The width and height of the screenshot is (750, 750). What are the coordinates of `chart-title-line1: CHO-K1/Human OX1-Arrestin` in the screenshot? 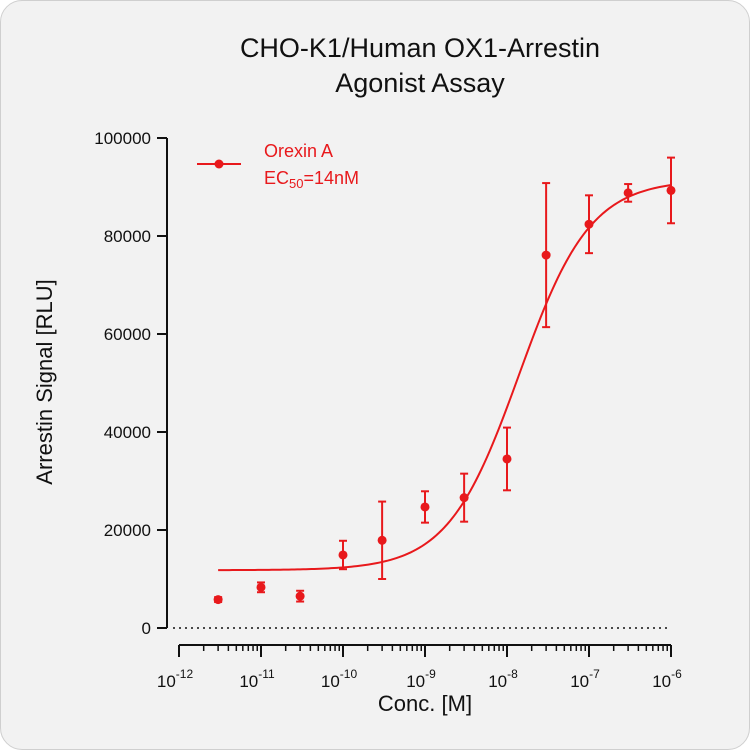 It's located at (420, 48).